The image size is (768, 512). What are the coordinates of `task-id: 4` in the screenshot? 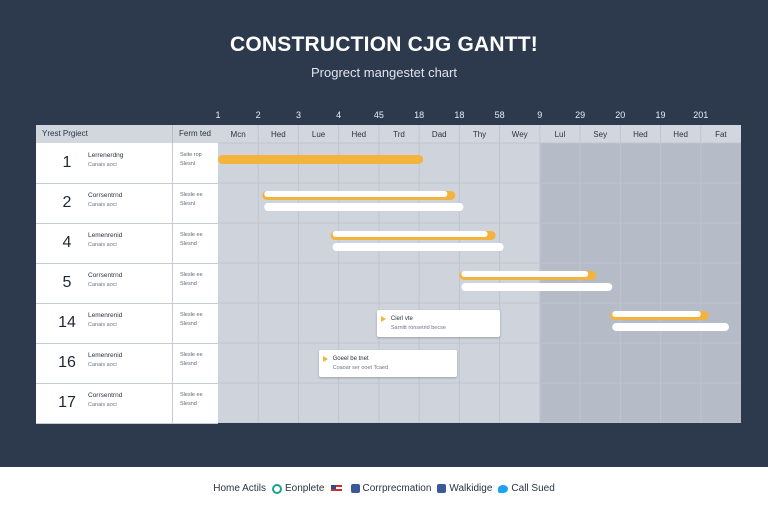 It's located at (67, 242).